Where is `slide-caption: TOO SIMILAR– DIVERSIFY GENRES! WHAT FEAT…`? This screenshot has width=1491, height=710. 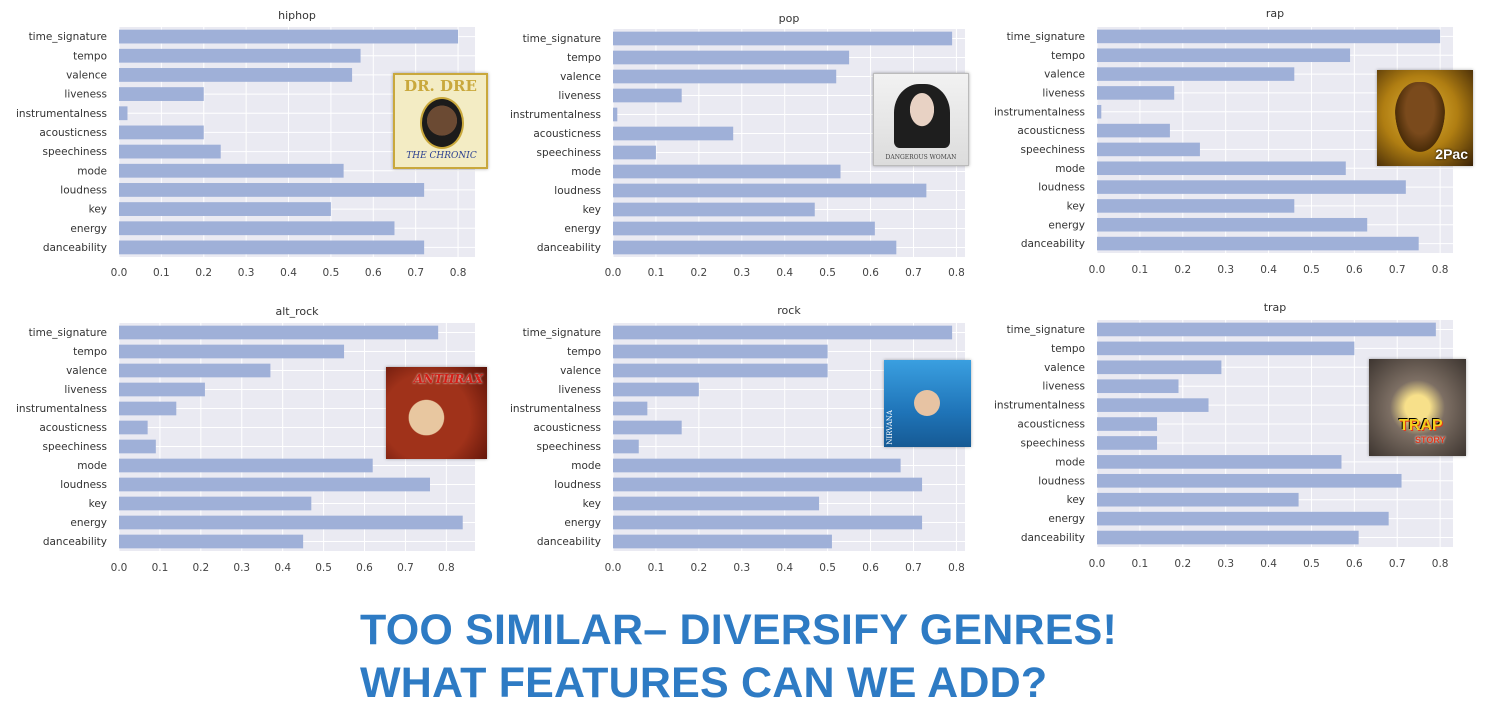 slide-caption: TOO SIMILAR– DIVERSIFY GENRES! WHAT FEAT… is located at coordinates (738, 657).